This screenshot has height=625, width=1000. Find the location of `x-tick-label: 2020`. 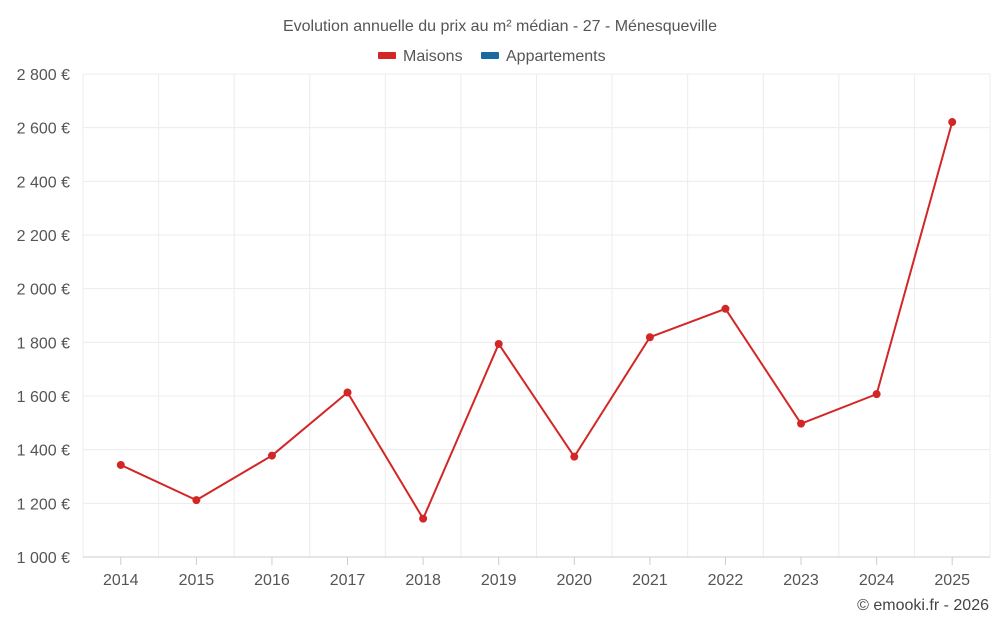

x-tick-label: 2020 is located at coordinates (574, 580).